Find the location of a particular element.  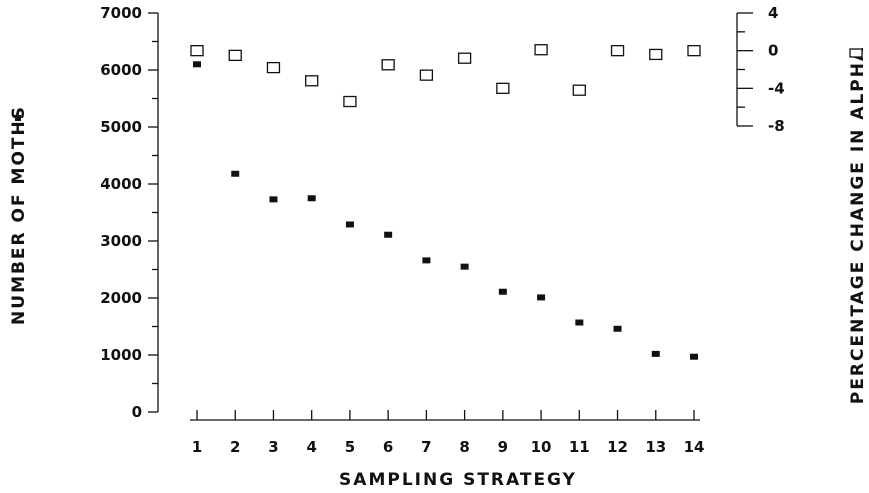

x-tick-label: 10 is located at coordinates (541, 447).